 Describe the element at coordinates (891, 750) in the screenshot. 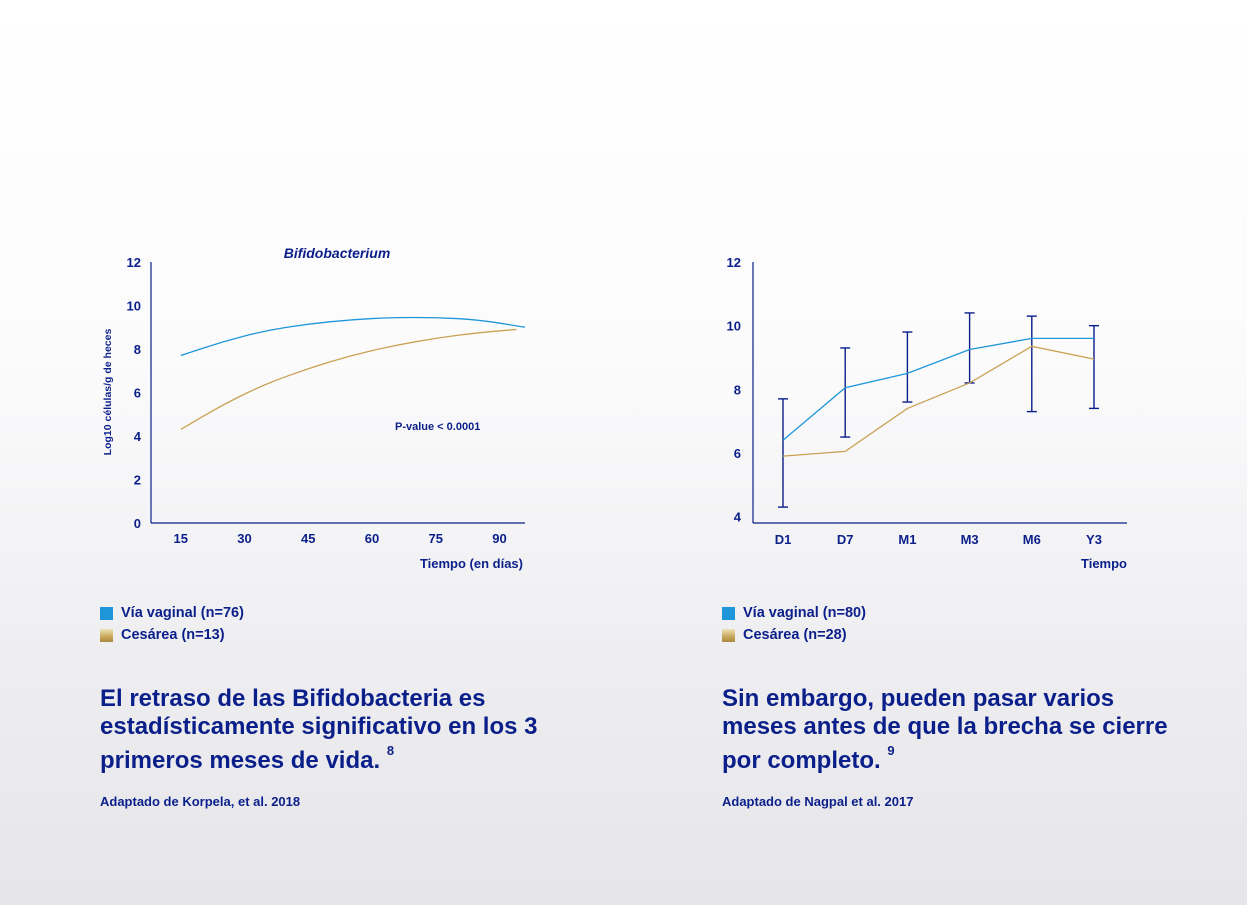

I see `right-footnote: 9` at that location.